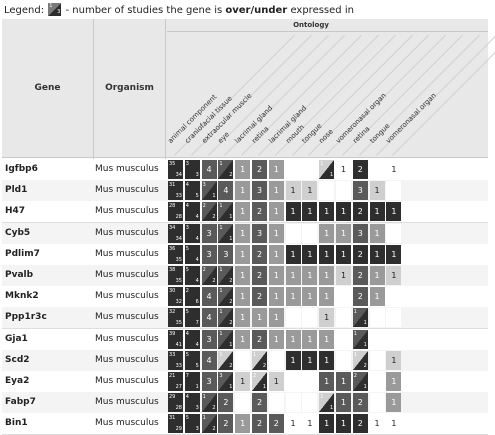 Image resolution: width=495 pixels, height=435 pixels. I want to click on expression-cell: 32 35, so click(175, 318).